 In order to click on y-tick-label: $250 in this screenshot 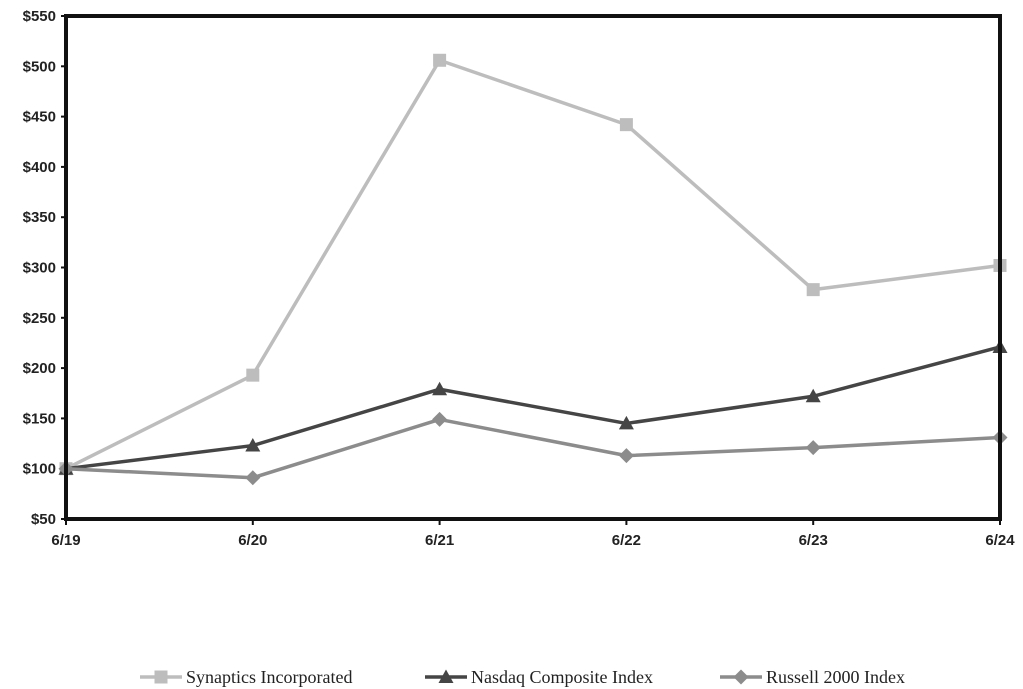, I will do `click(39, 318)`.